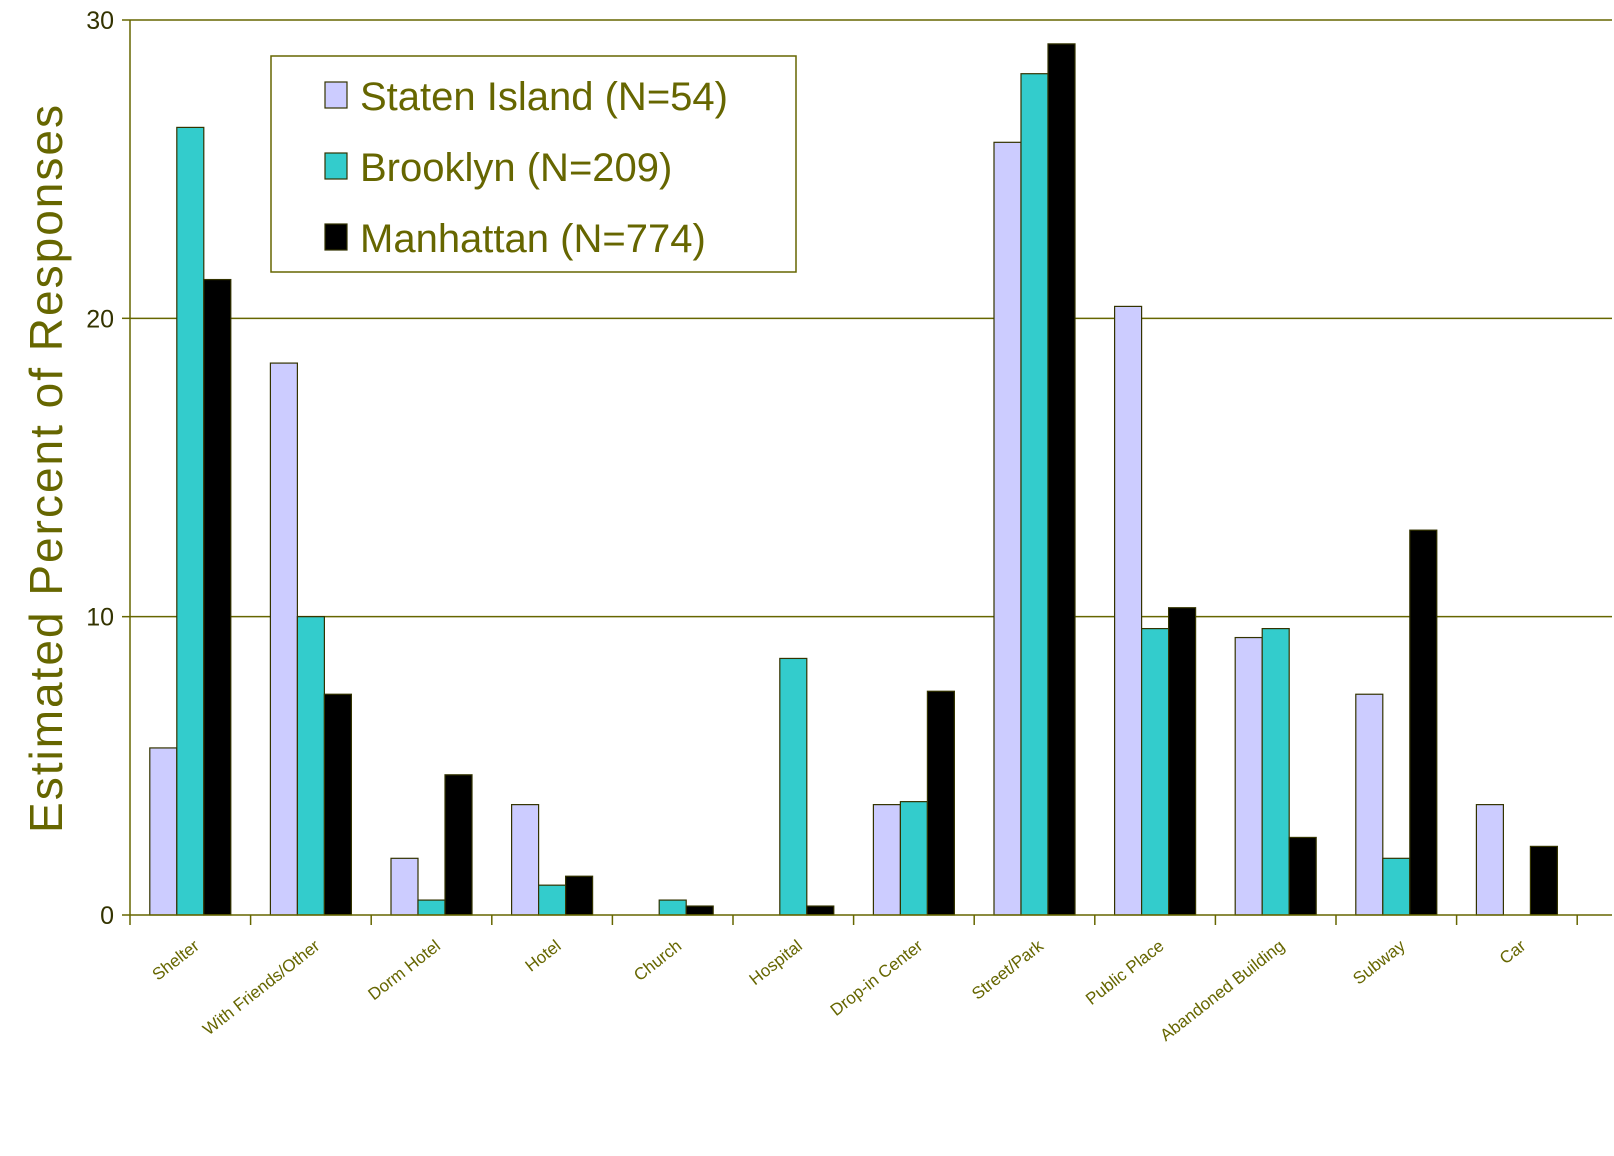 Image resolution: width=1614 pixels, height=1156 pixels. I want to click on category-label: Subway, so click(1379, 962).